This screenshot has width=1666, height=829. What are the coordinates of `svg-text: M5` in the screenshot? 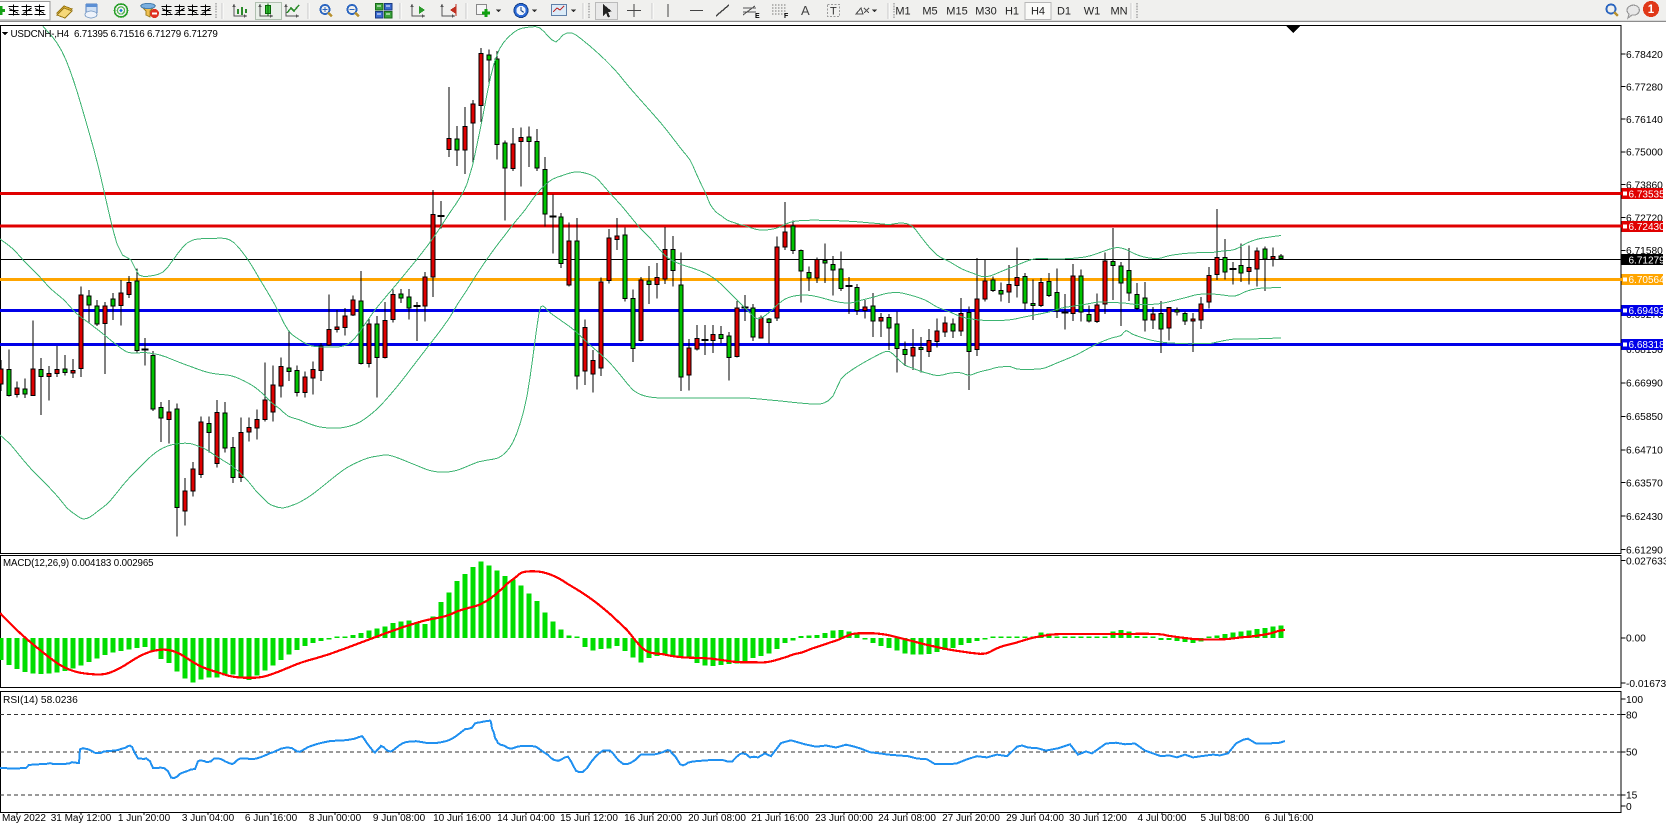 It's located at (929, 12).